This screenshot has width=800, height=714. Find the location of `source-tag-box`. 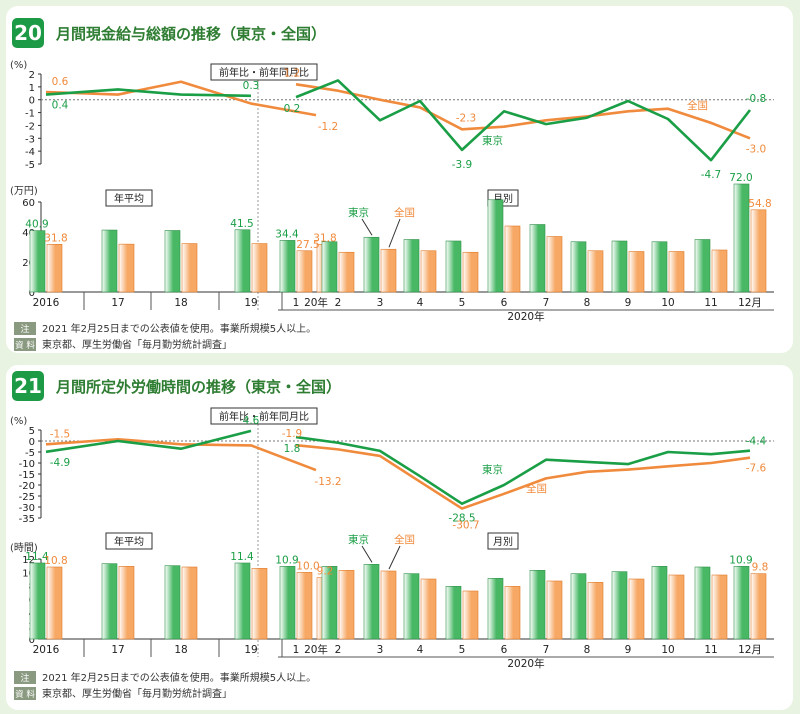

source-tag-box is located at coordinates (25, 344).